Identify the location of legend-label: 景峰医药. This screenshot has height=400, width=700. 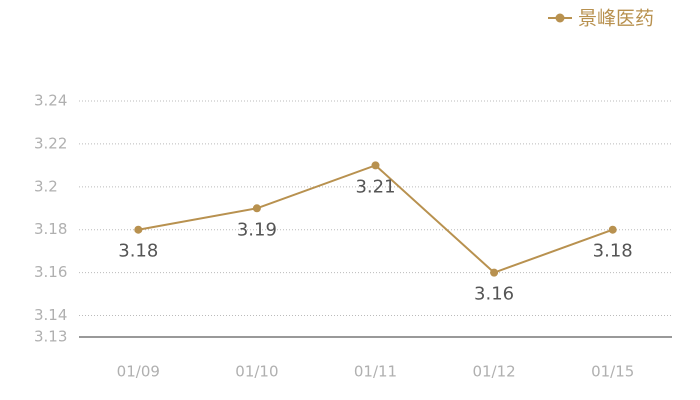
(616, 19).